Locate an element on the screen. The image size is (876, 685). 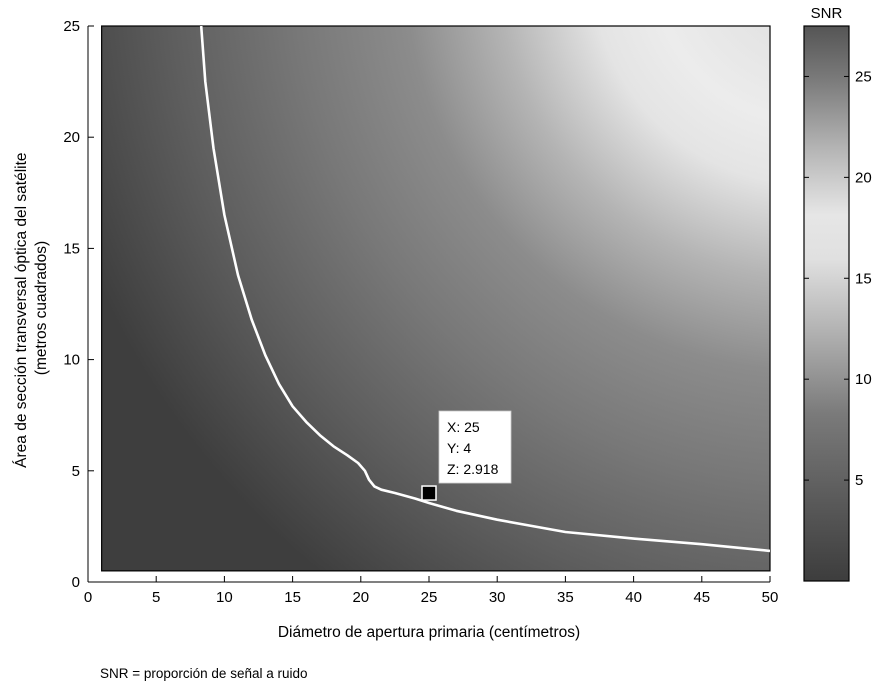
x-tick-label: 30 is located at coordinates (497, 597).